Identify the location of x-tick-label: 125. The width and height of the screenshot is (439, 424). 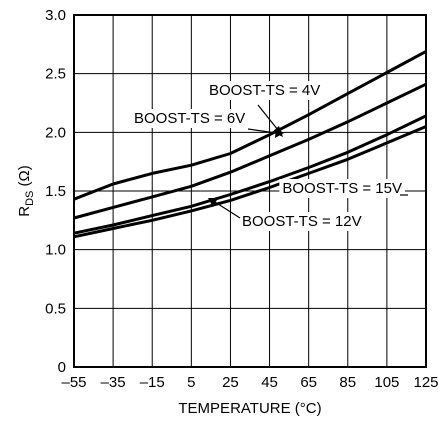
(425, 382).